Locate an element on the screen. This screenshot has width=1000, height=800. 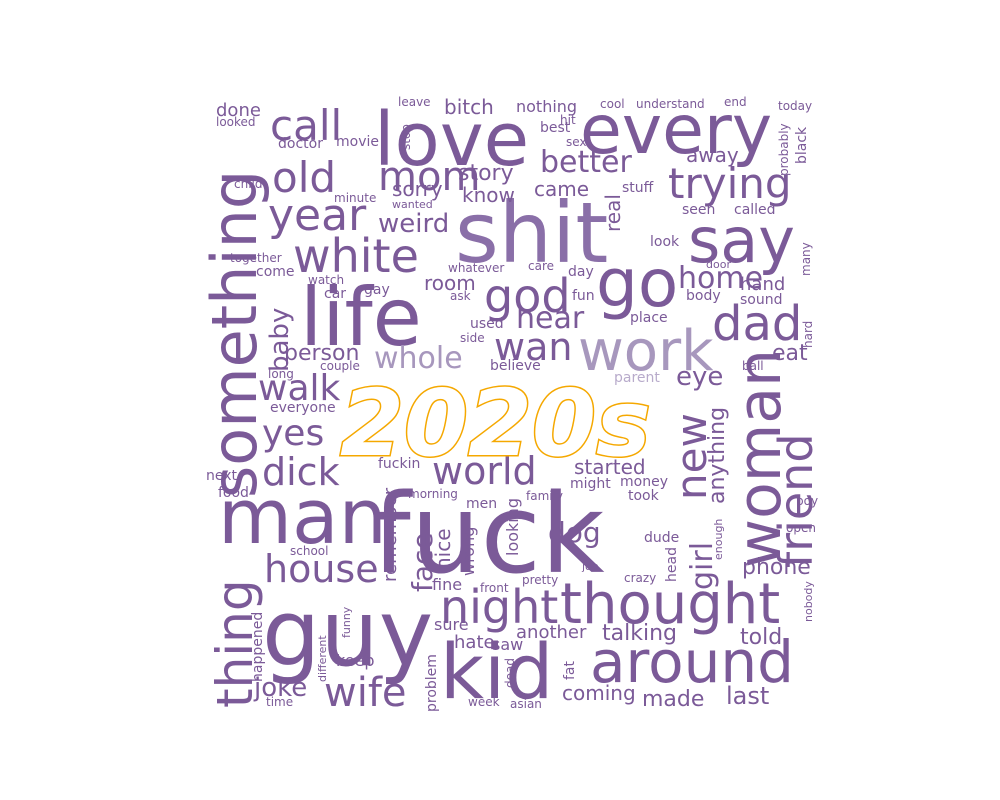
word-person: person is located at coordinates (321, 353).